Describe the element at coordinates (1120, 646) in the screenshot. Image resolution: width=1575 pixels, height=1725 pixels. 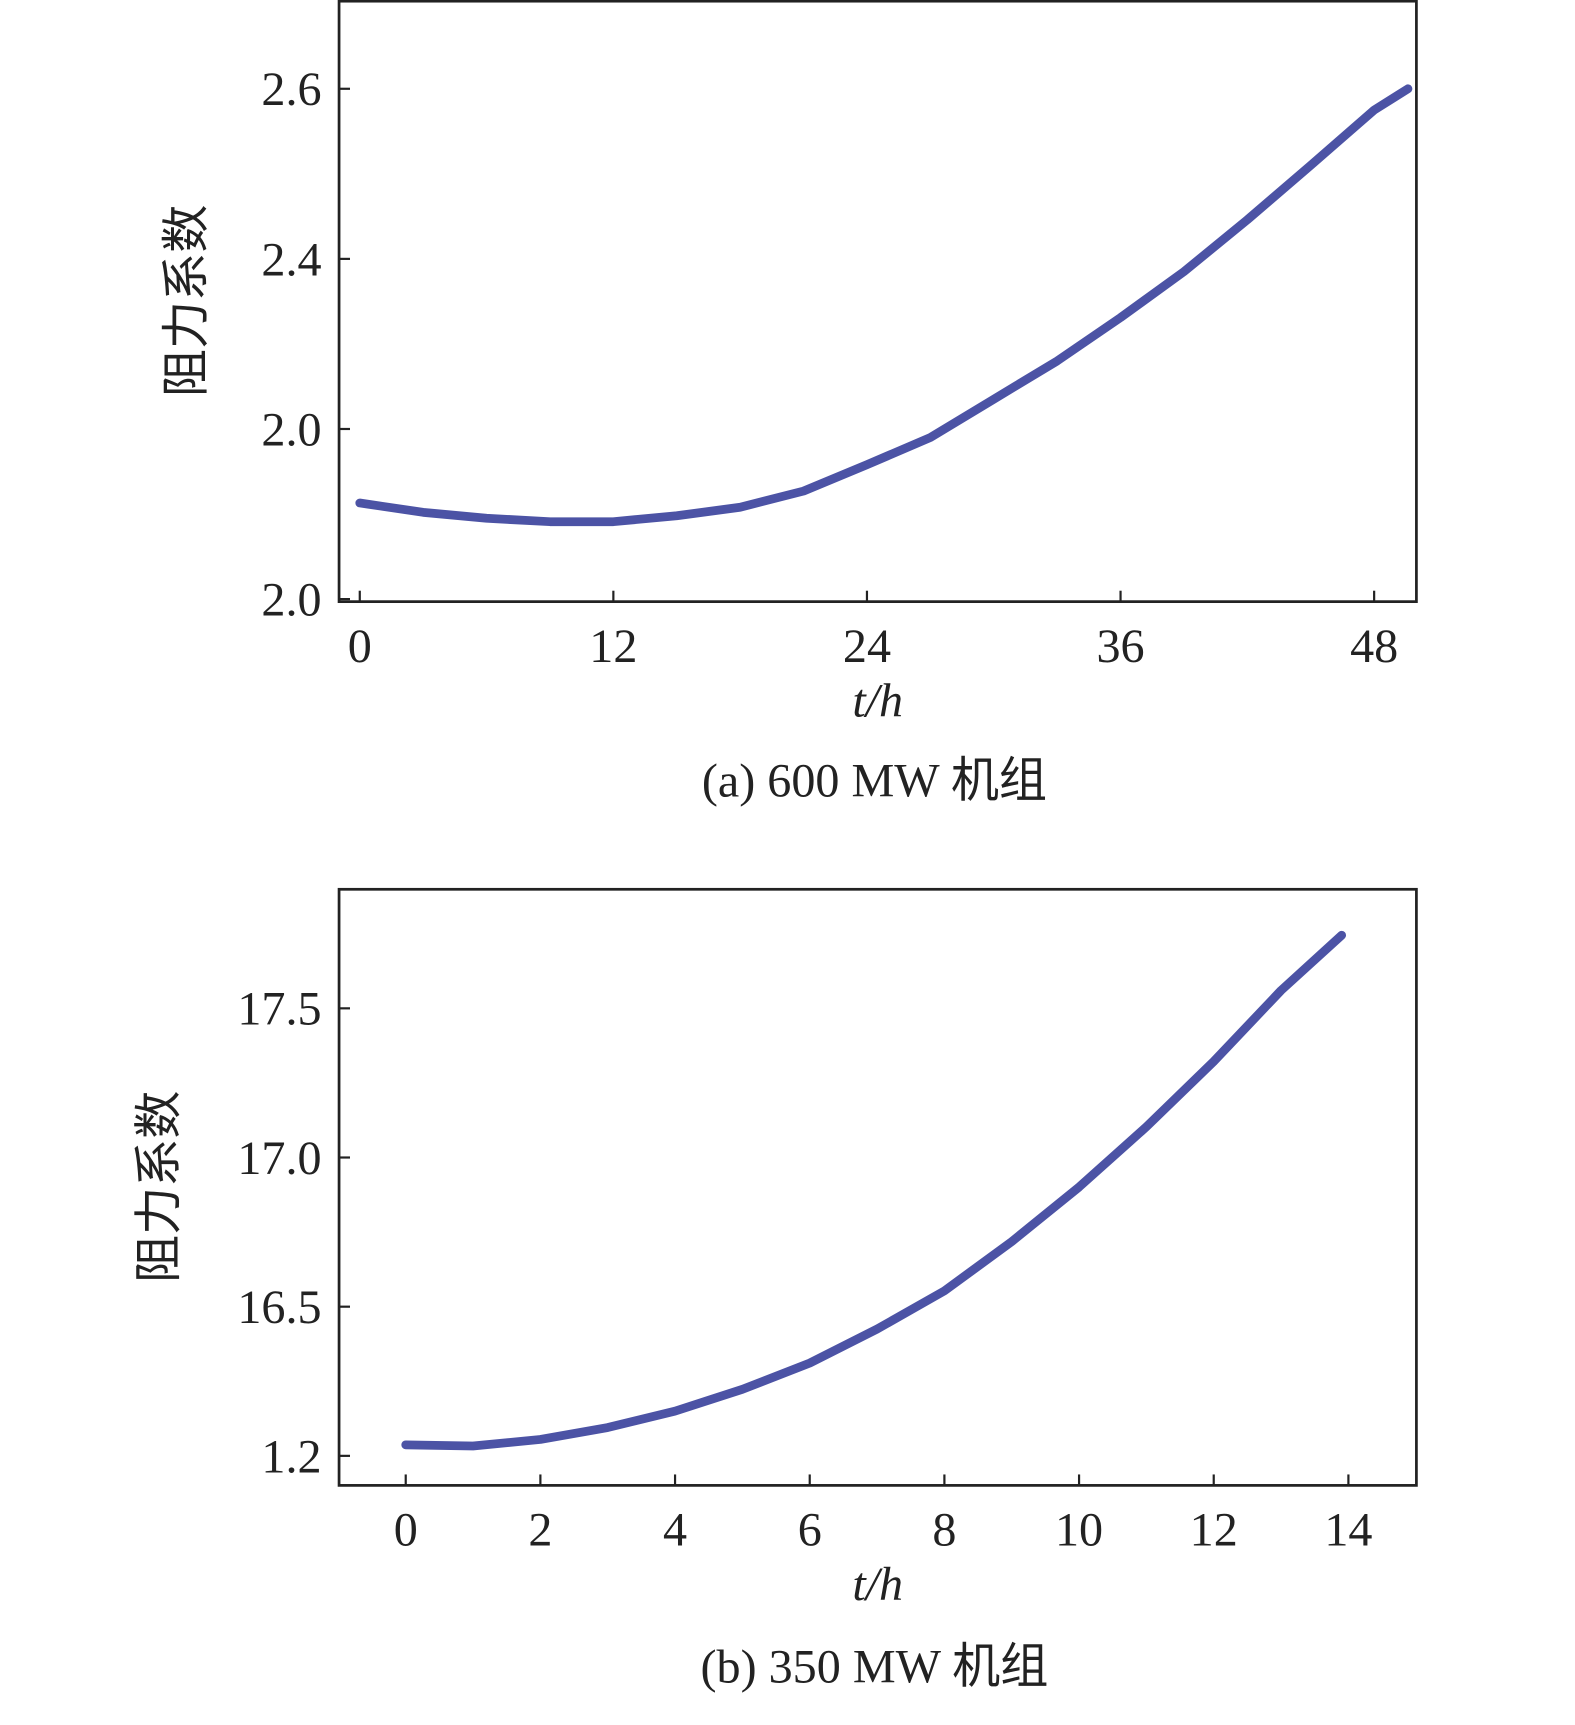
I see `x-tick-label: 36` at that location.